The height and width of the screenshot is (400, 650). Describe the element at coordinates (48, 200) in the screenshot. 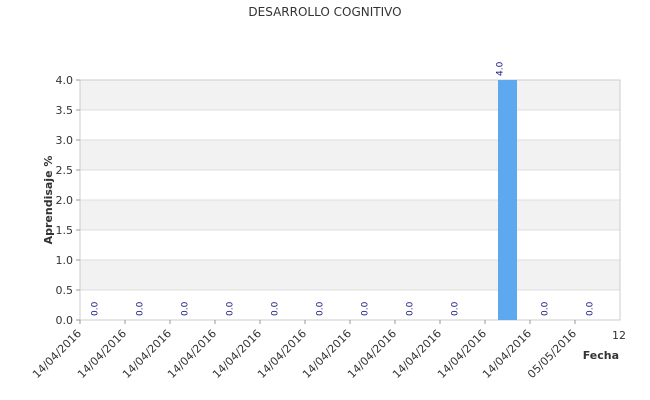

I see `y-axis-title: Aprendisaje %` at that location.